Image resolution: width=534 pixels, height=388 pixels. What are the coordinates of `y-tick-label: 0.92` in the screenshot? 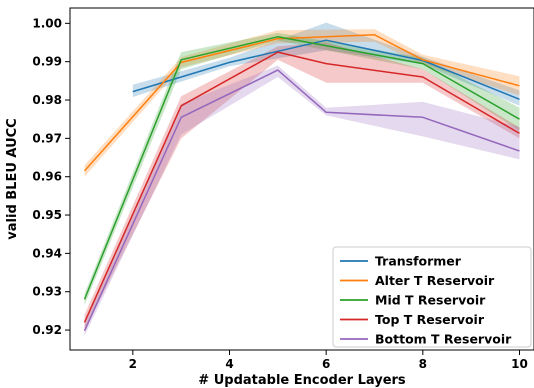 It's located at (47, 330).